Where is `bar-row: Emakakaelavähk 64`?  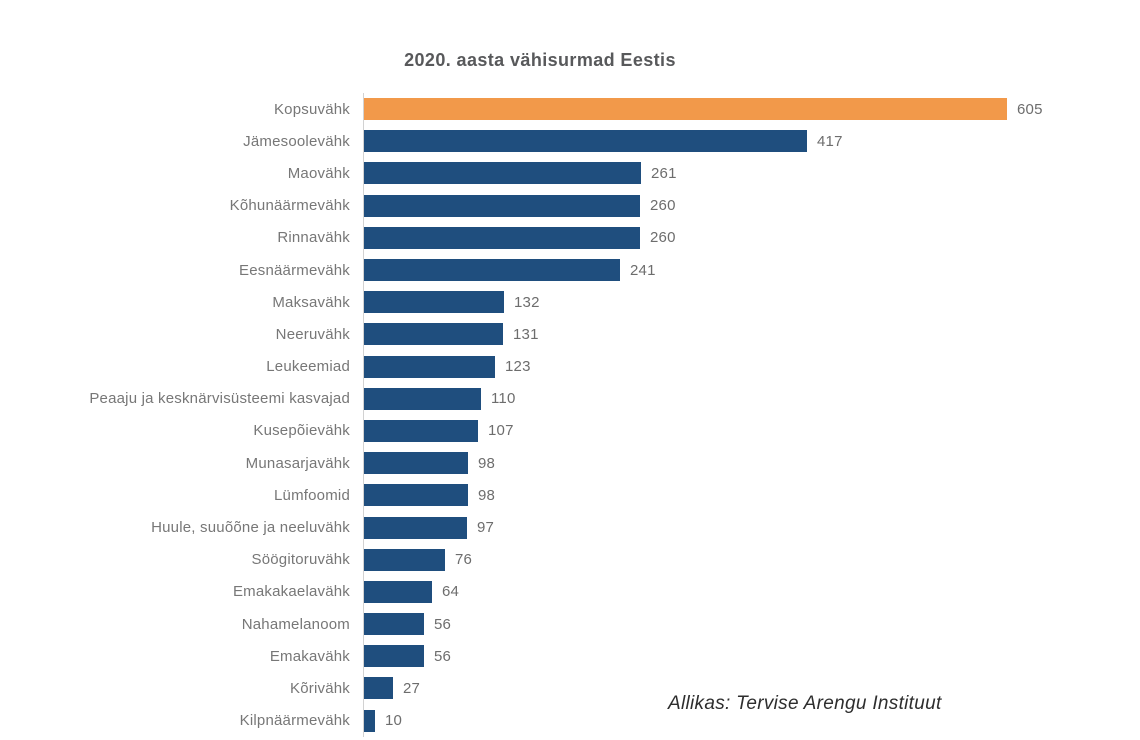 bar-row: Emakakaelavähk 64 is located at coordinates (570, 591).